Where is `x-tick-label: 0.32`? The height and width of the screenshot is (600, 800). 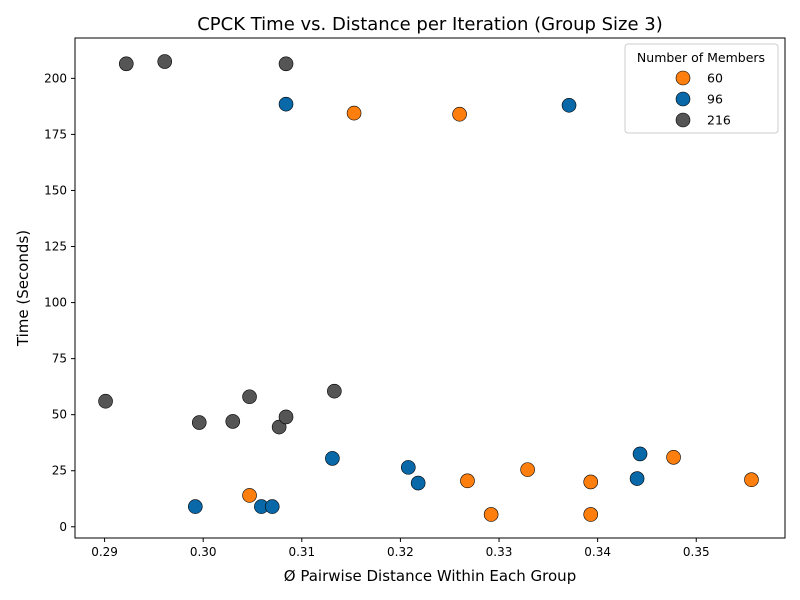
x-tick-label: 0.32 is located at coordinates (400, 552).